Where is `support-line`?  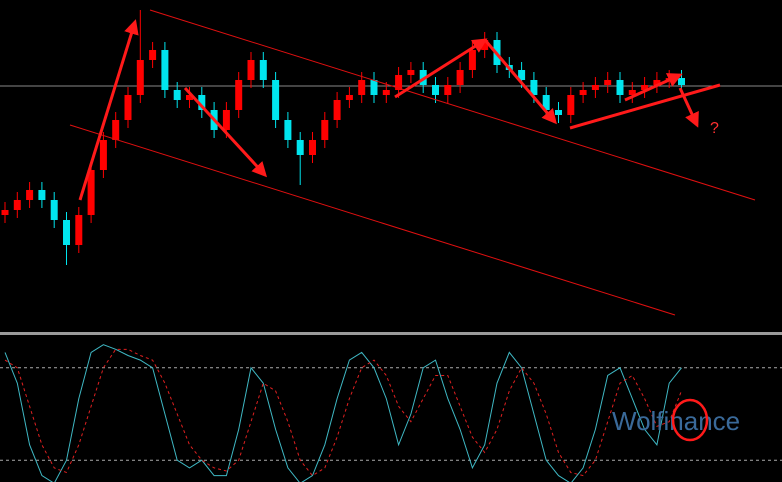
support-line is located at coordinates (645, 106).